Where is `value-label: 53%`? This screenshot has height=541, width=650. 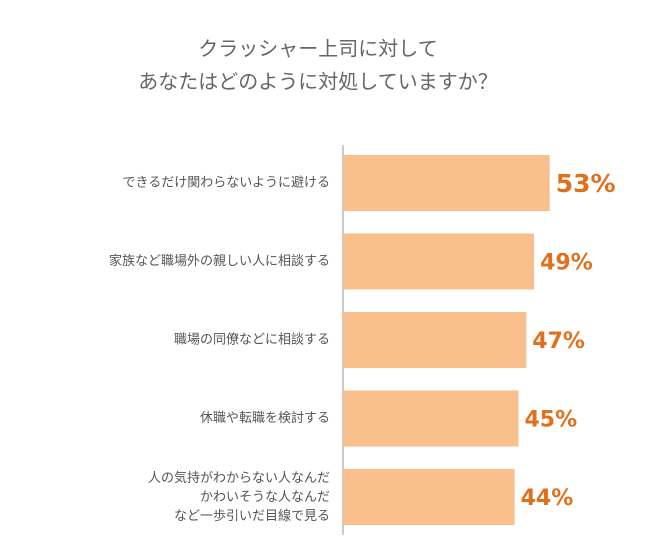
value-label: 53% is located at coordinates (586, 183).